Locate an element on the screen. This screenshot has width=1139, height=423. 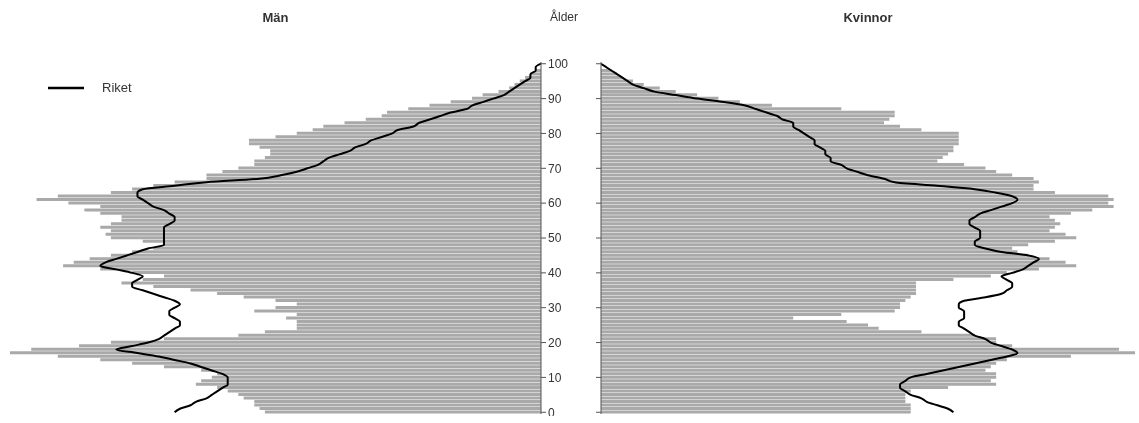
y-tick-label: 40 is located at coordinates (555, 273).